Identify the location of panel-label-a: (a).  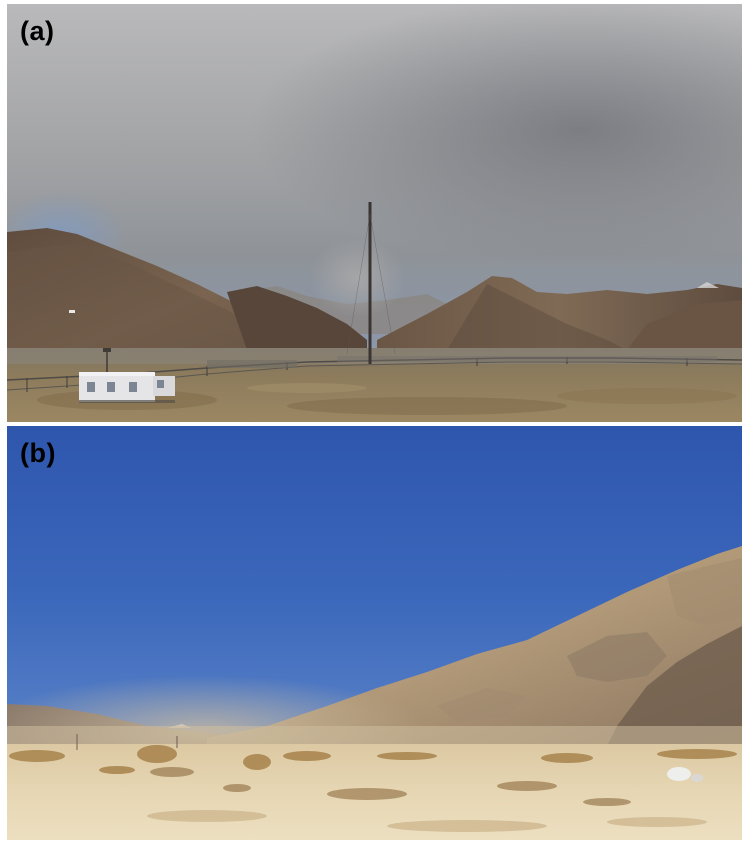
(37, 31).